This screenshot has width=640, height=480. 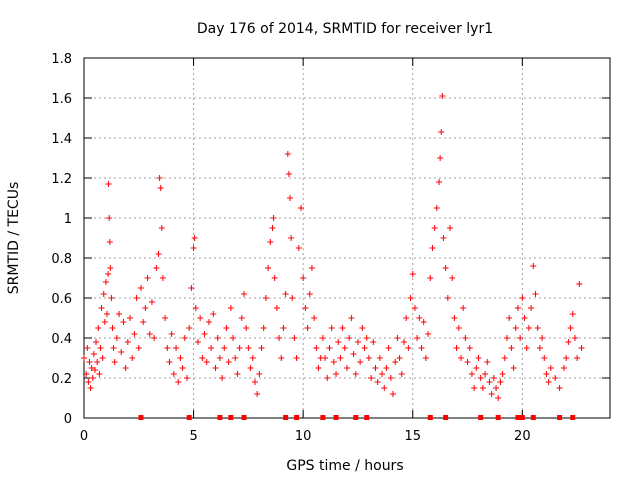 What do you see at coordinates (68, 219) in the screenshot?
I see `y-tick-label: 1` at bounding box center [68, 219].